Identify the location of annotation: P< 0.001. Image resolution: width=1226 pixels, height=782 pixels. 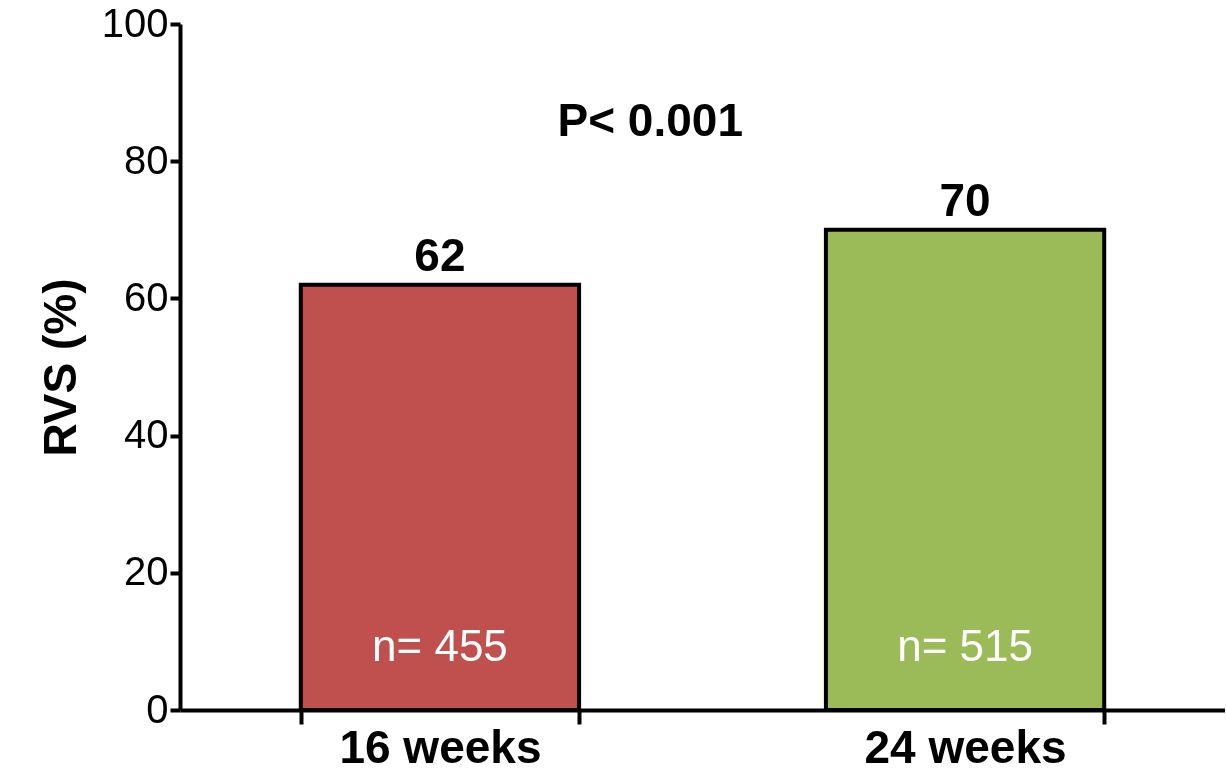
(650, 120).